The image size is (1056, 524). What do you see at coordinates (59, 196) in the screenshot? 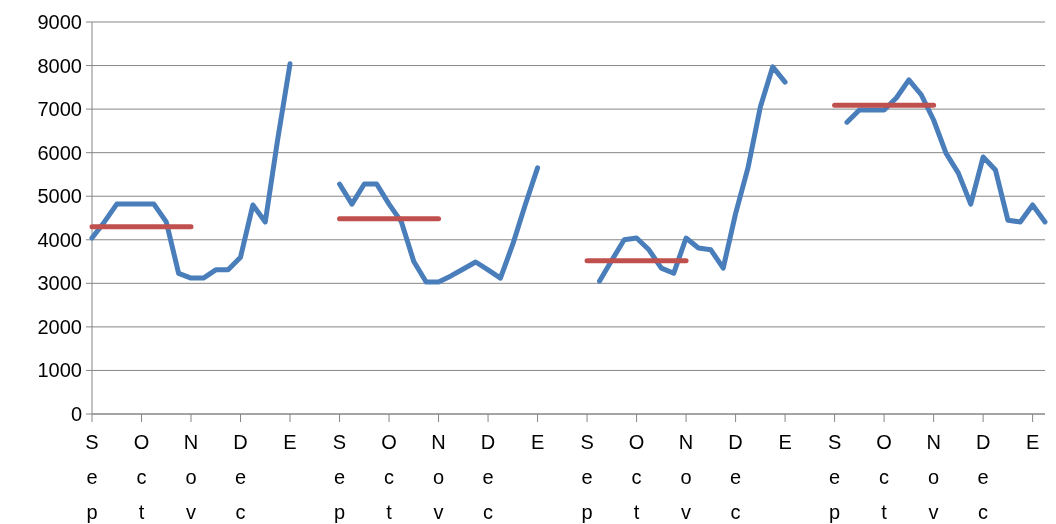
I see `y-tick-label: 5000` at bounding box center [59, 196].